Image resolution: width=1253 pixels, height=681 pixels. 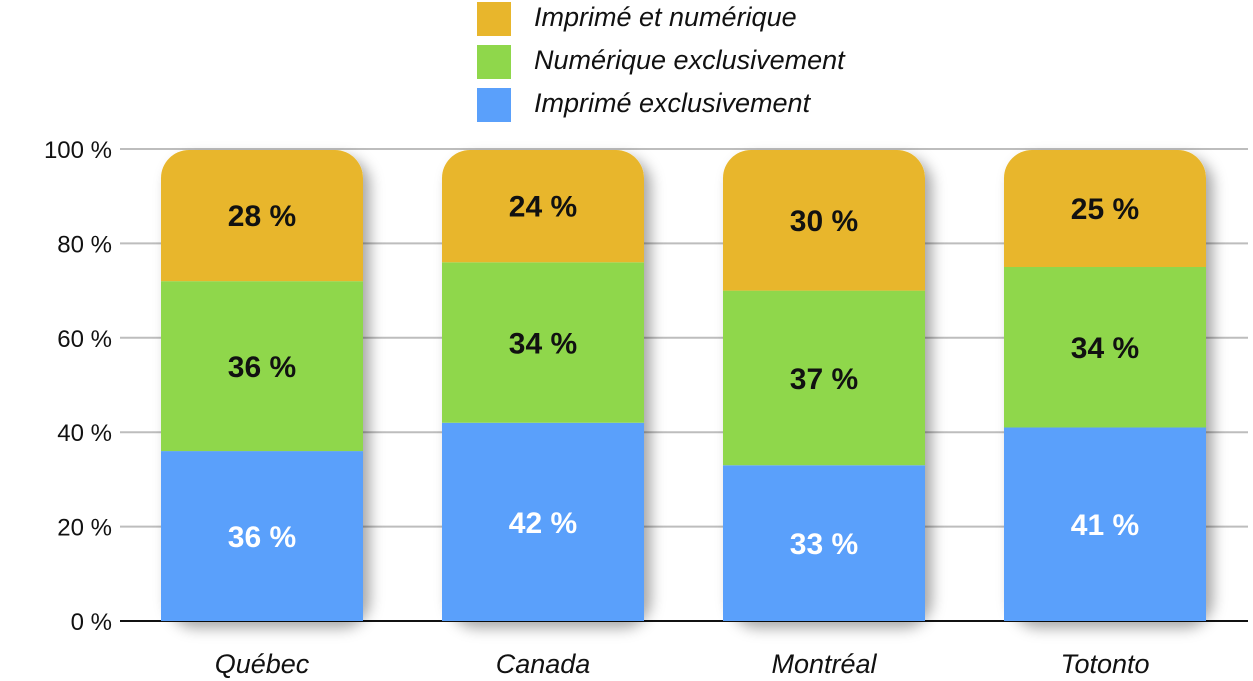 I want to click on x-category-label: Canada, so click(x=543, y=664).